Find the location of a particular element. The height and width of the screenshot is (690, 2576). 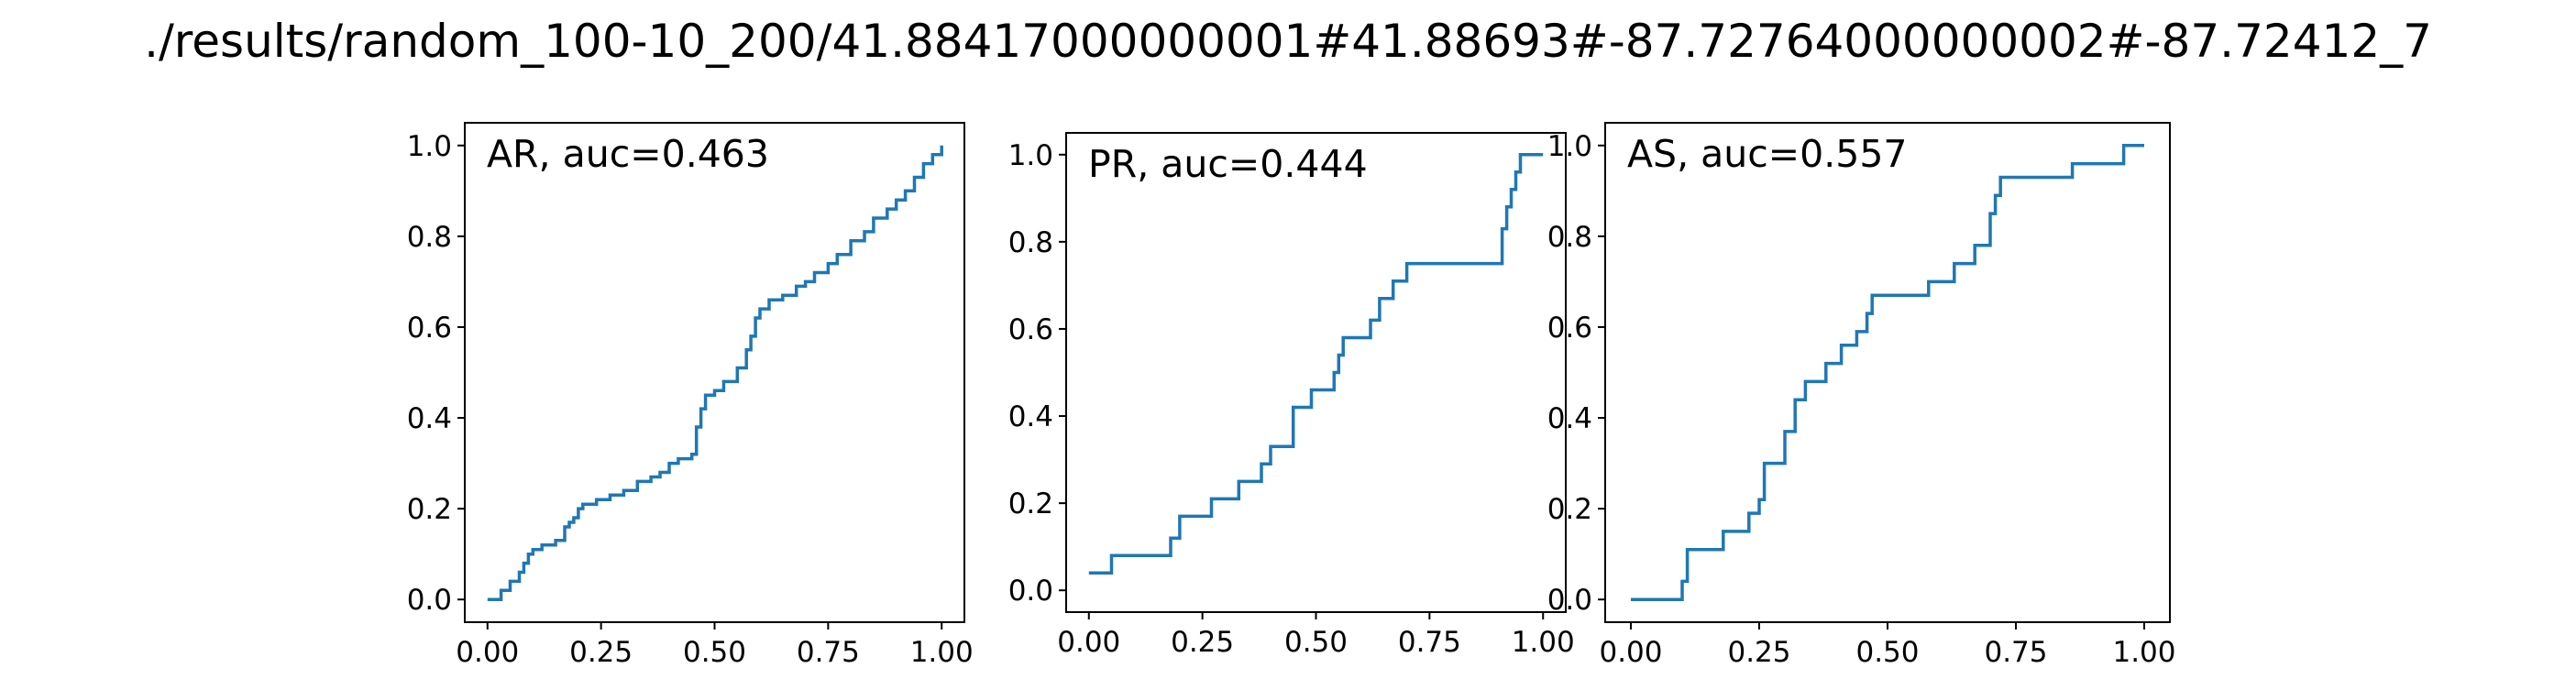

subplot-annotation: PR, auc=0.444 is located at coordinates (1228, 164).